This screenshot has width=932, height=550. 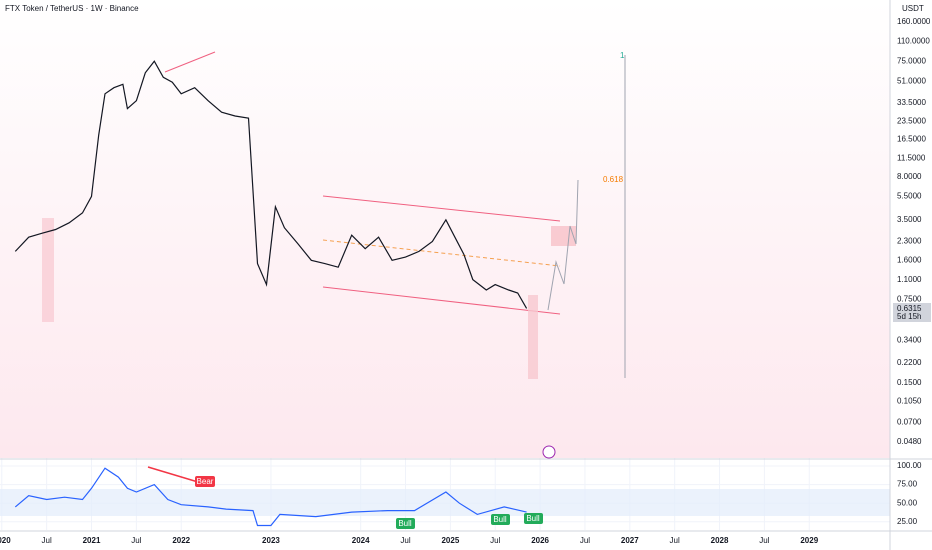 What do you see at coordinates (563, 236) in the screenshot?
I see `target-box` at bounding box center [563, 236].